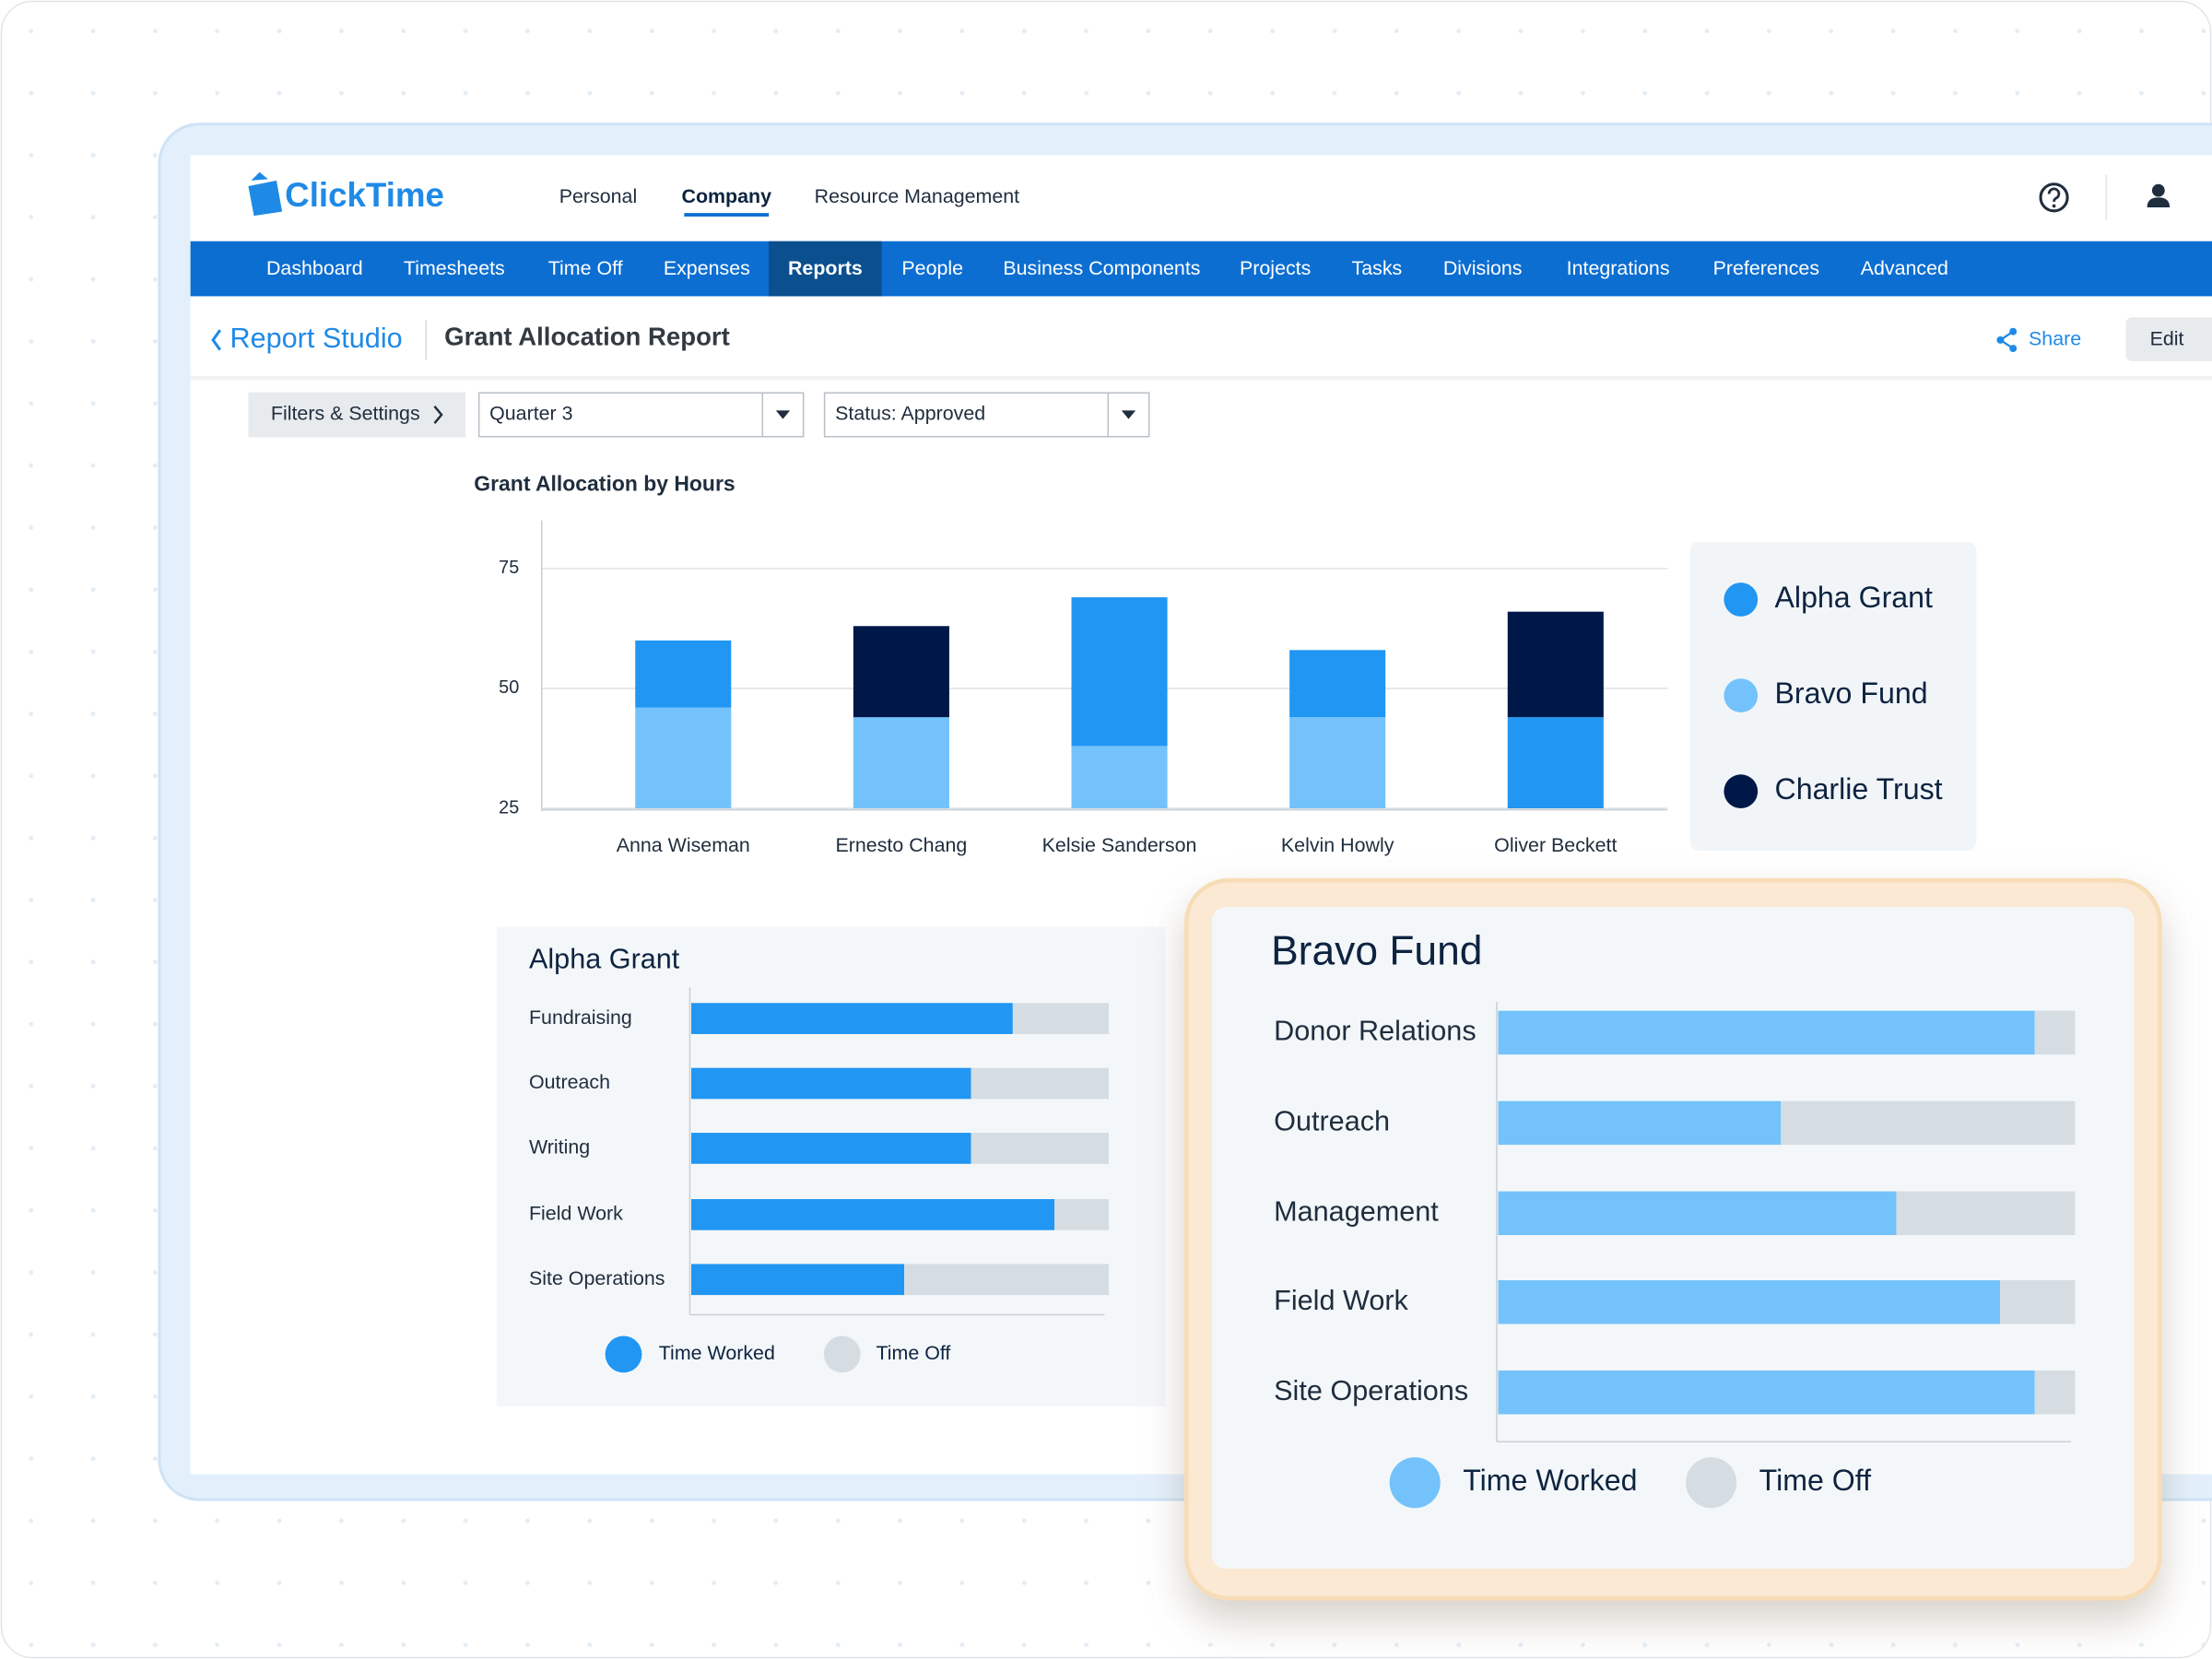  I want to click on main-nav-item: Dashboard, so click(314, 268).